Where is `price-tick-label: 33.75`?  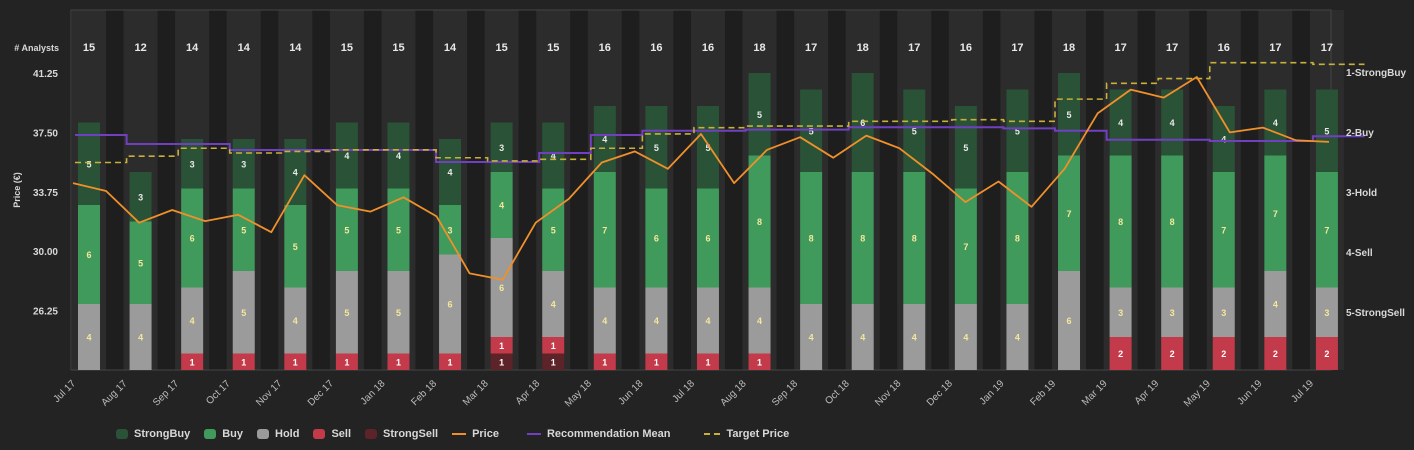 price-tick-label: 33.75 is located at coordinates (45, 193).